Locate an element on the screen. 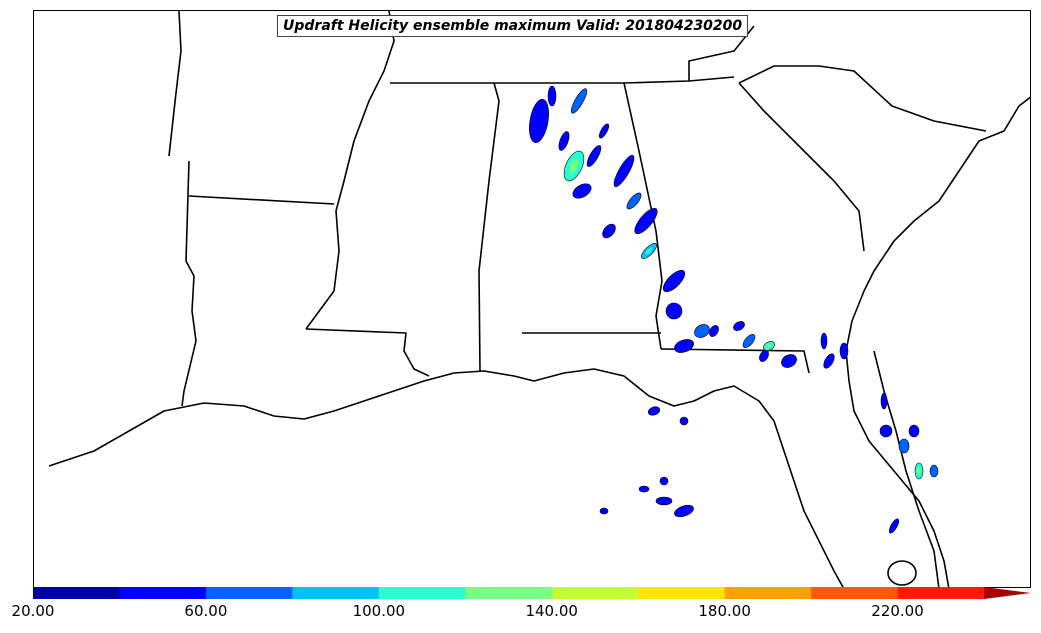 The height and width of the screenshot is (633, 1041). ga-fl-border is located at coordinates (735, 361).